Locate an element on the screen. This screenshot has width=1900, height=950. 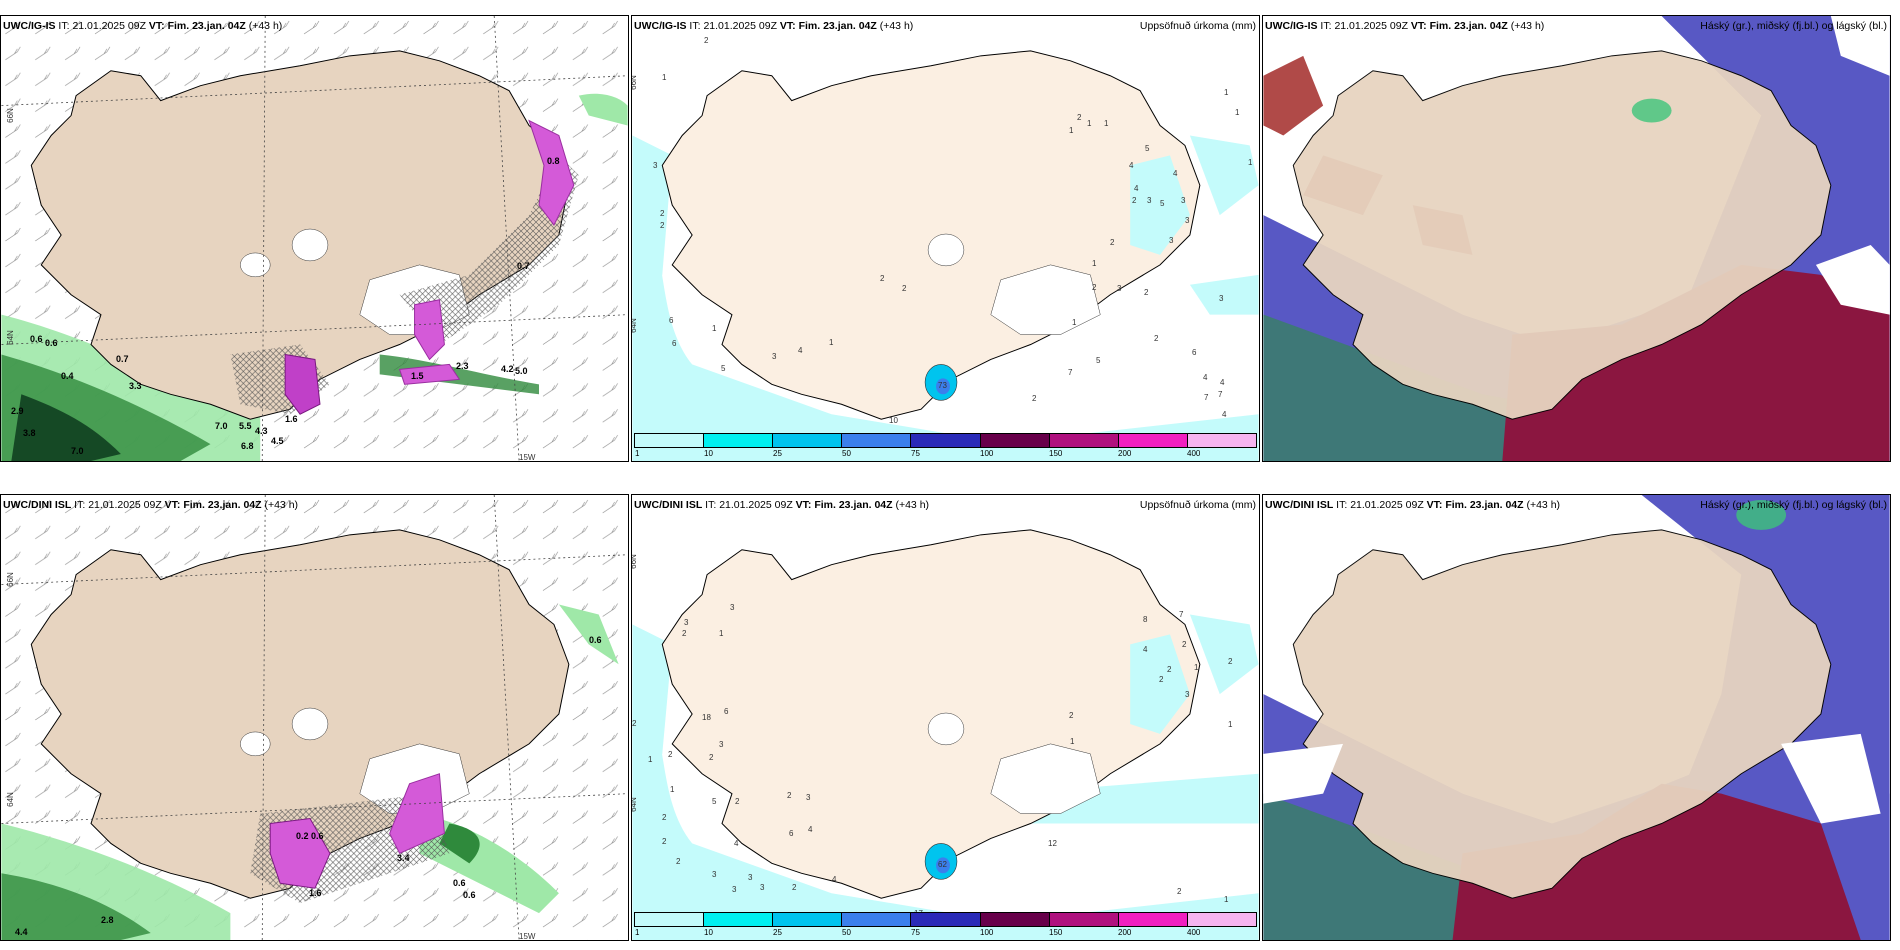
wind-label: 0.8 is located at coordinates (553, 161).